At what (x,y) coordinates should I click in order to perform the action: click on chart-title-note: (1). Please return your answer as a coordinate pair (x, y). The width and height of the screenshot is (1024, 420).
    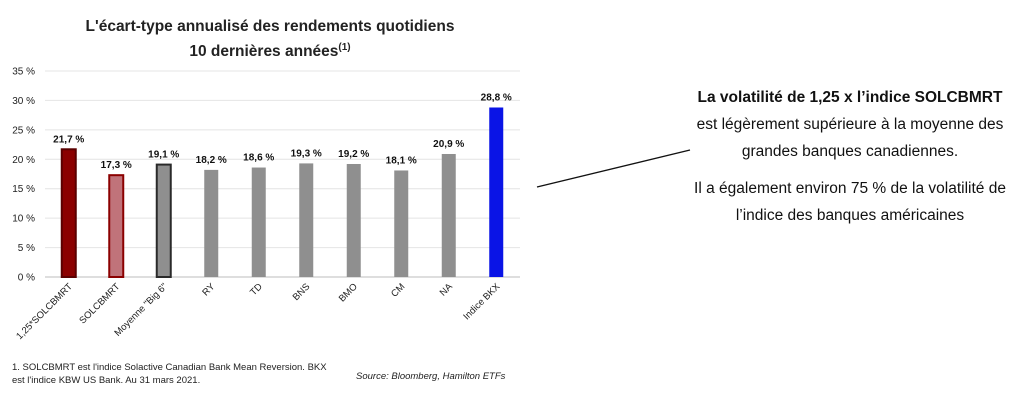
    Looking at the image, I should click on (344, 47).